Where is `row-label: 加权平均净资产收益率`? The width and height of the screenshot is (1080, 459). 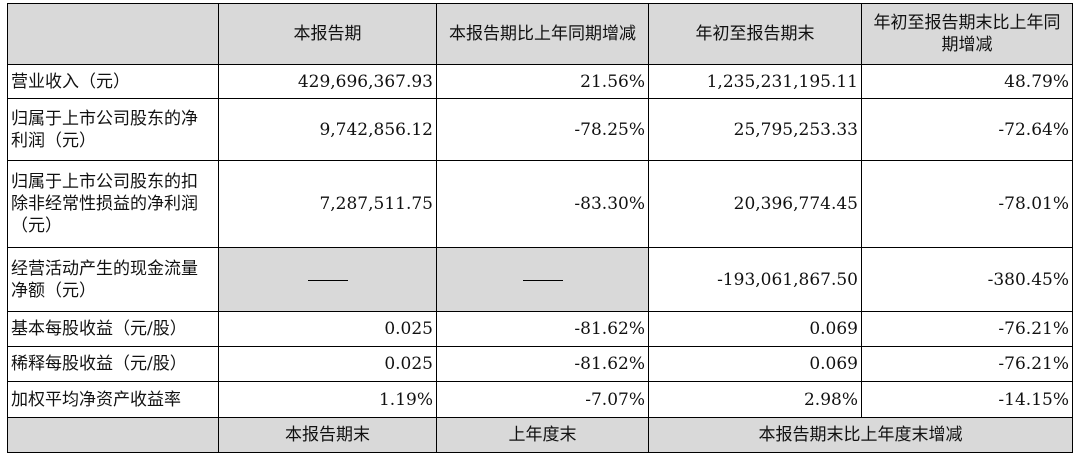 row-label: 加权平均净资产收益率 is located at coordinates (113, 399).